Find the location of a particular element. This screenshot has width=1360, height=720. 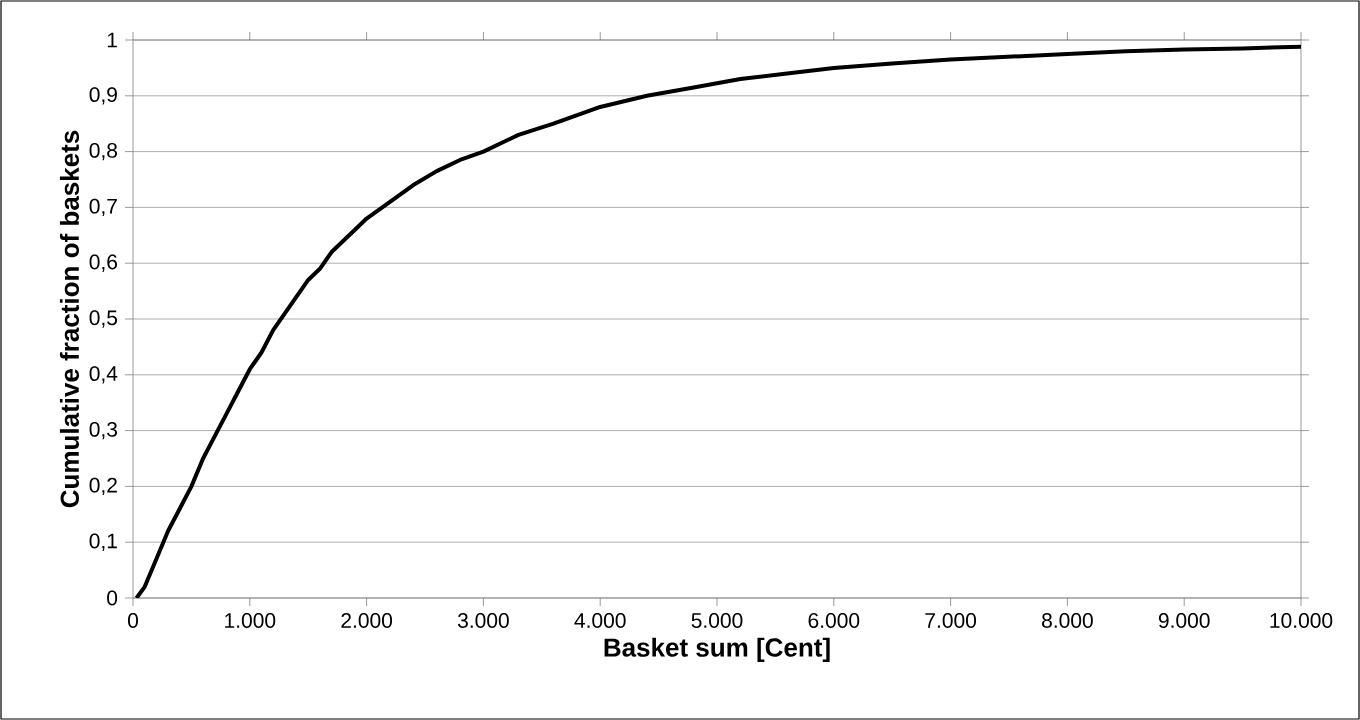

y-tick-label: 0,2 is located at coordinates (103, 486).